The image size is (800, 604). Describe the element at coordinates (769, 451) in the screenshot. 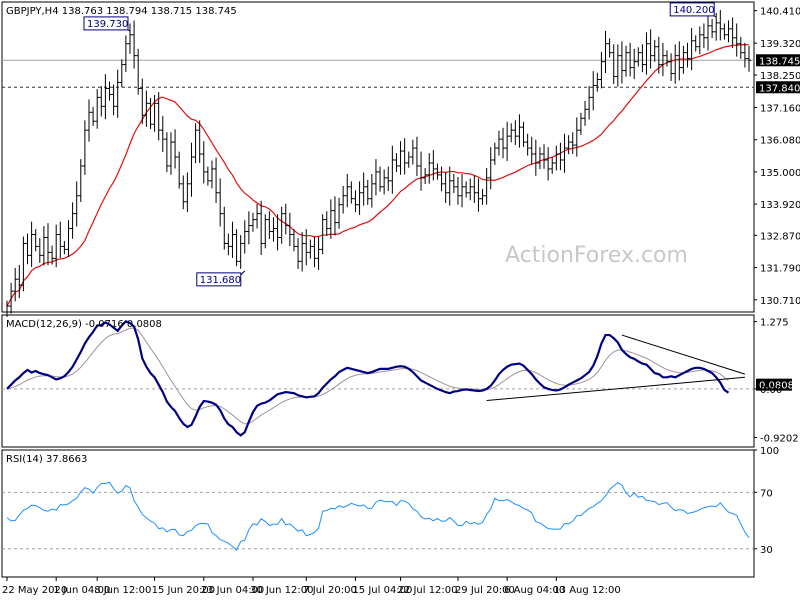

I see `rsi-ytick-label: 100` at that location.